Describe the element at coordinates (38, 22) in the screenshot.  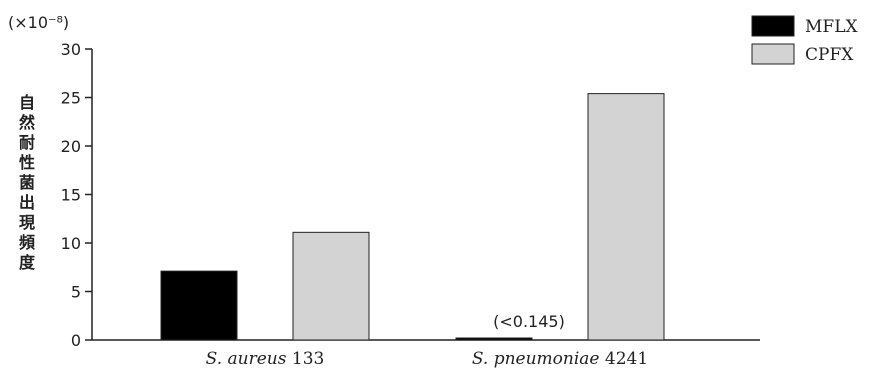
I see `y-unit-label: (×10⁻⁸)` at that location.